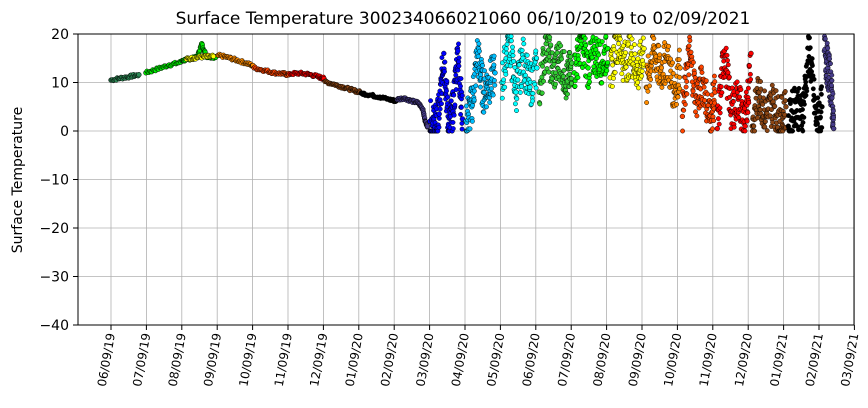 The image size is (868, 408). What do you see at coordinates (354, 360) in the screenshot?
I see `x-tick-label: 01/09/20` at bounding box center [354, 360].